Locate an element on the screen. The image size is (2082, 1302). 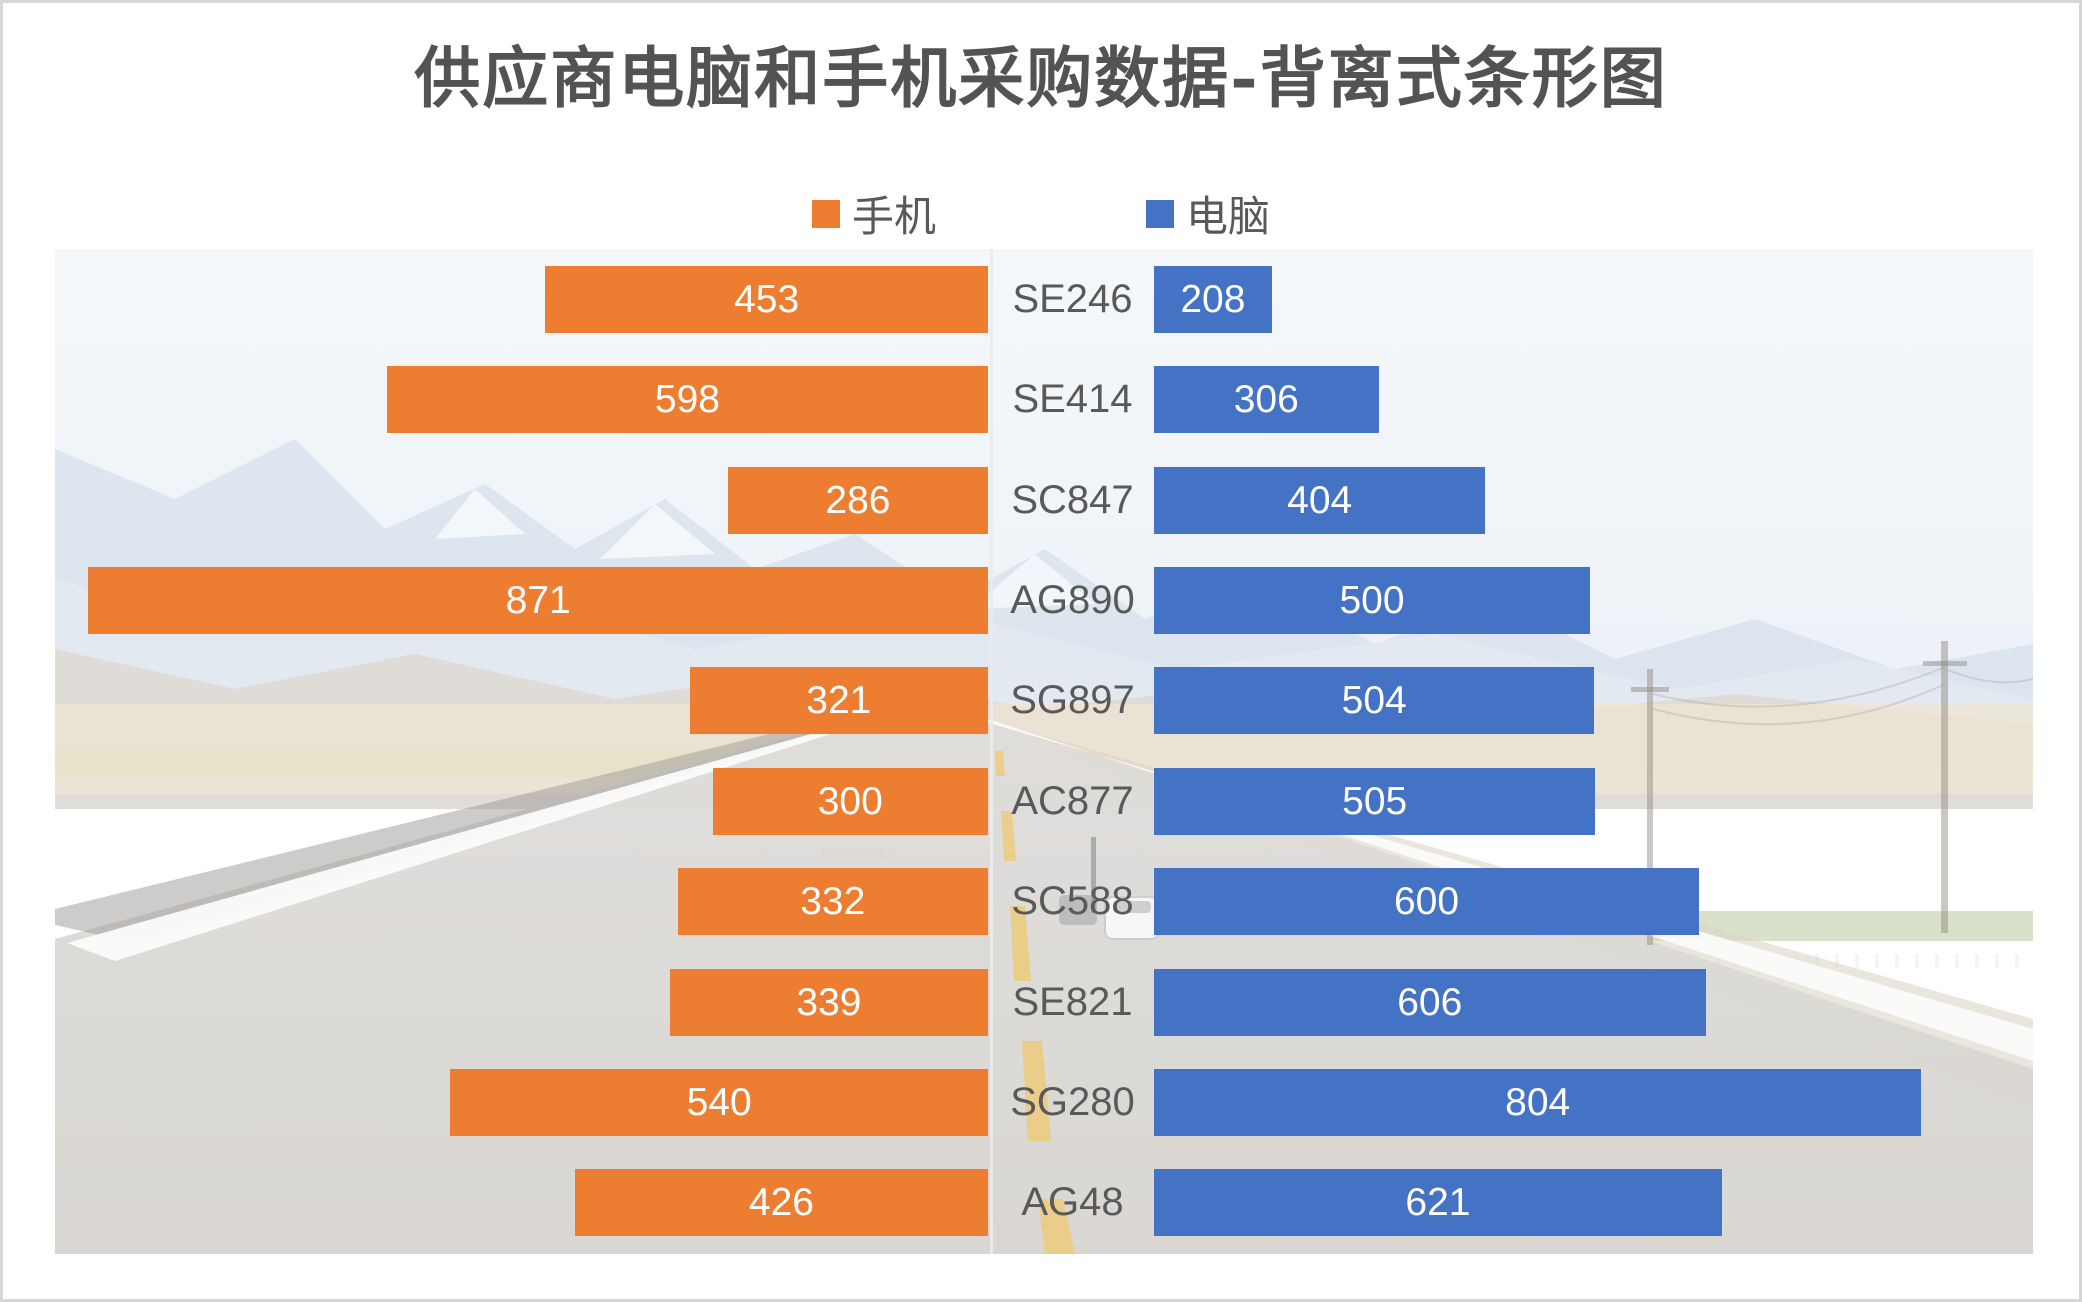
computer-bar-value: 600 is located at coordinates (1426, 902).